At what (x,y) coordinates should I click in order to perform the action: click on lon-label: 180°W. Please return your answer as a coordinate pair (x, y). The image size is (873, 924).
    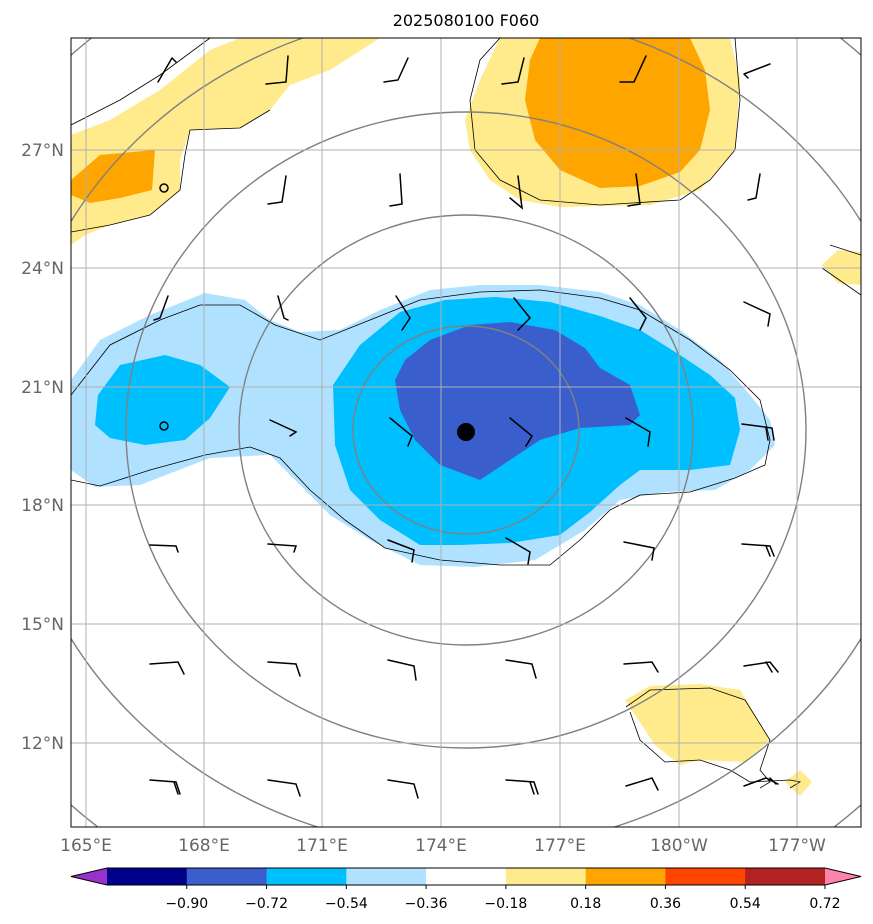
    Looking at the image, I should click on (679, 846).